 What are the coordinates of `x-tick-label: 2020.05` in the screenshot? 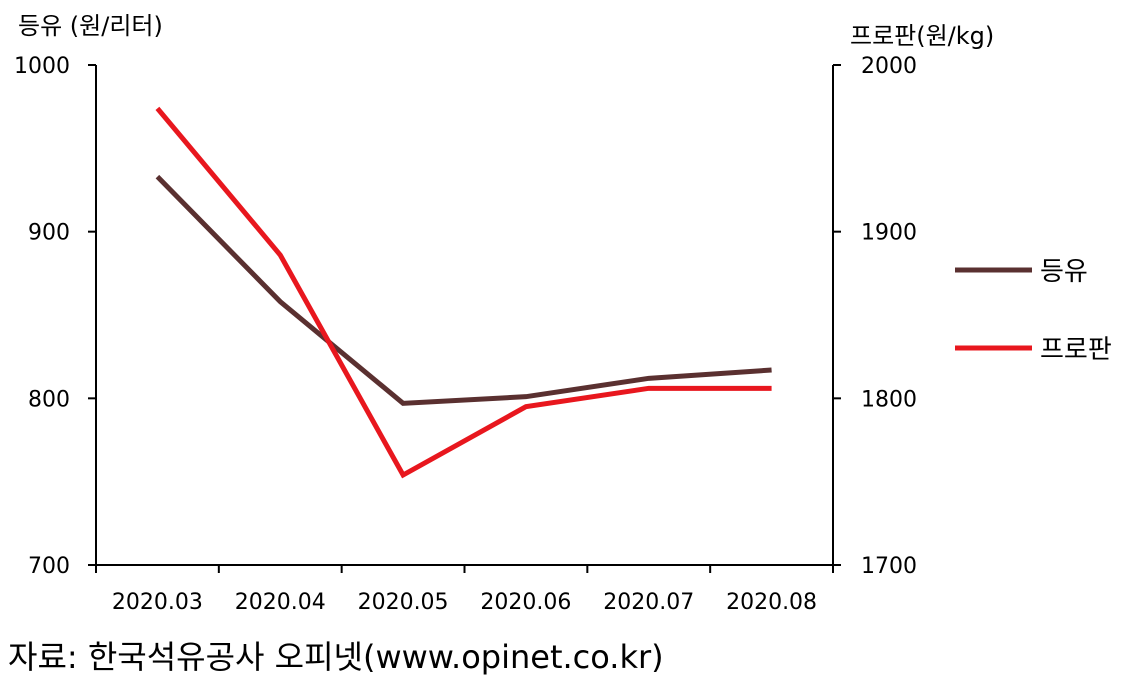 It's located at (403, 602).